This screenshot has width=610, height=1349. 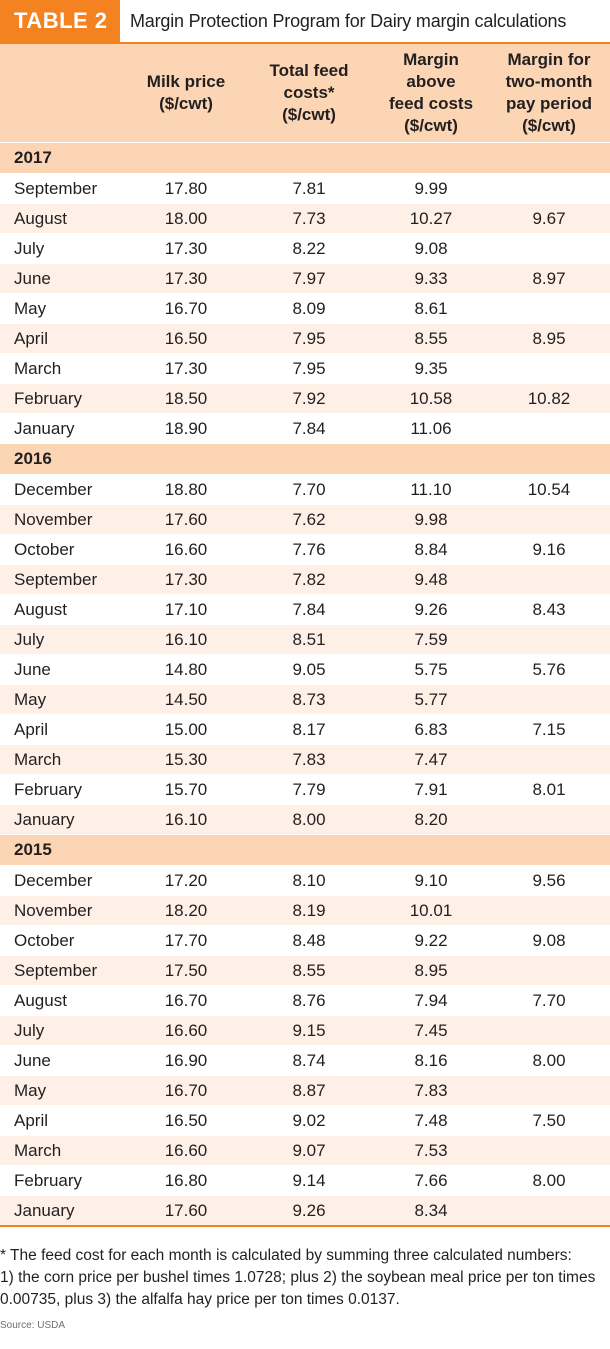 What do you see at coordinates (305, 880) in the screenshot?
I see `table-row: December 17.20 8.10 9.10 9.56` at bounding box center [305, 880].